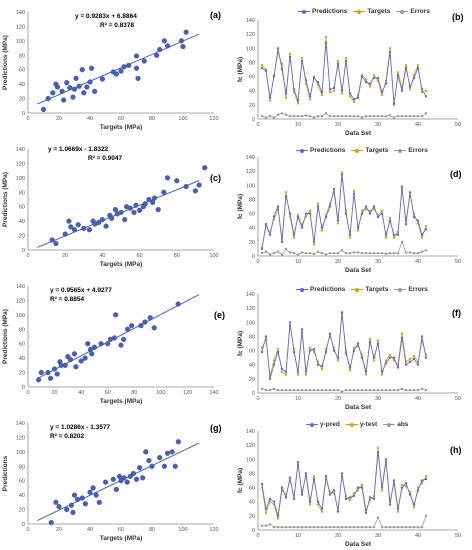 The height and width of the screenshot is (550, 472). What do you see at coordinates (22, 345) in the screenshot?
I see `y-tick-label-e-3: 60` at bounding box center [22, 345].